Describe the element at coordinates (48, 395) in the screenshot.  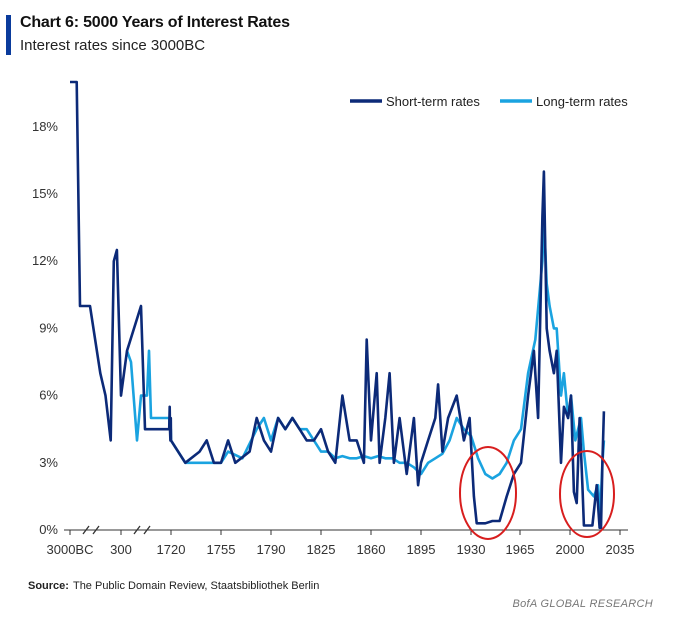
I see `y-tick-label: 6%` at that location.